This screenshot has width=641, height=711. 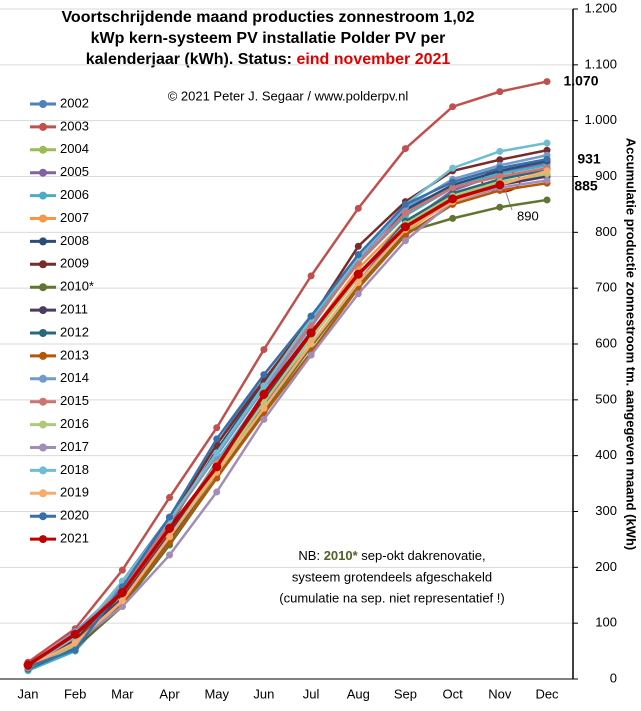 What do you see at coordinates (74, 309) in the screenshot?
I see `legend-label: 2011` at bounding box center [74, 309].